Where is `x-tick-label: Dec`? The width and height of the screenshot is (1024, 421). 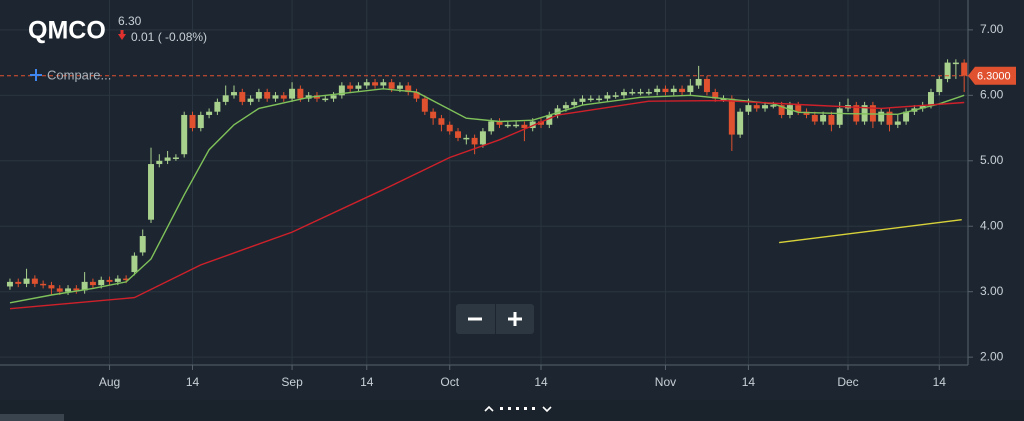
x-tick-label: Dec is located at coordinates (847, 382).